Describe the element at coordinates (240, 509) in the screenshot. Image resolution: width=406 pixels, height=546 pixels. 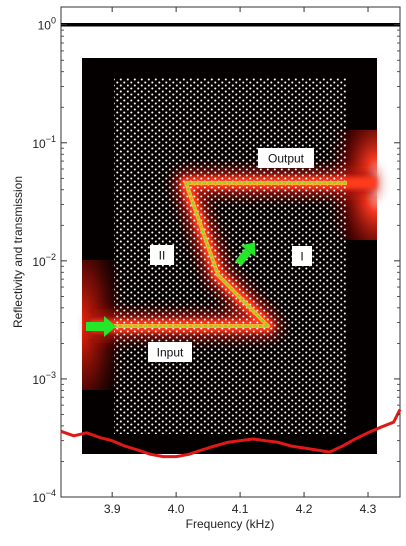
I see `x-tick-label: 4.1` at that location.